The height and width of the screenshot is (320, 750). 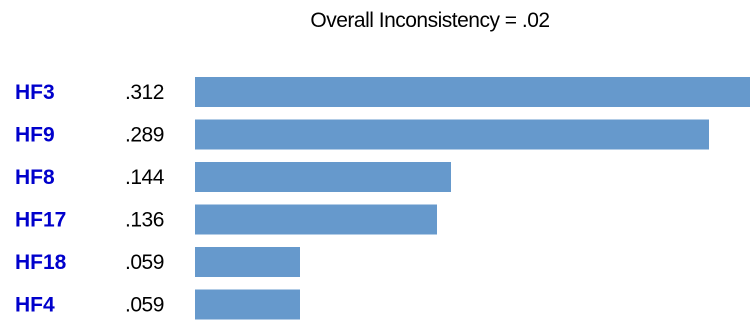 What do you see at coordinates (40, 220) in the screenshot?
I see `category-label: HF17` at bounding box center [40, 220].